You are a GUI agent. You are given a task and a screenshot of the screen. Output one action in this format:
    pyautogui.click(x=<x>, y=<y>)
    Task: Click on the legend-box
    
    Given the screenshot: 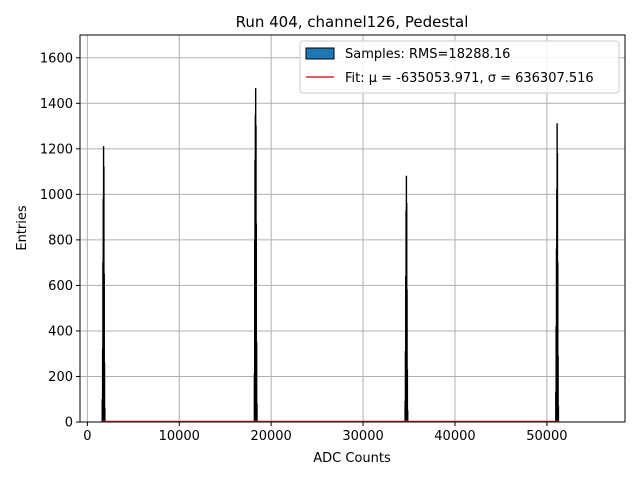 What is the action you would take?
    pyautogui.click(x=459, y=67)
    